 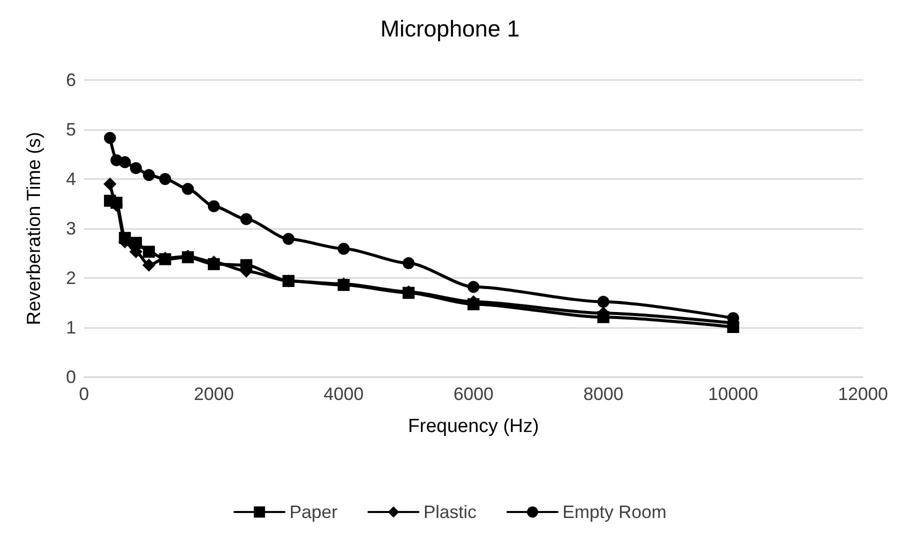 I want to click on x-tick-label: 12000, so click(x=863, y=394).